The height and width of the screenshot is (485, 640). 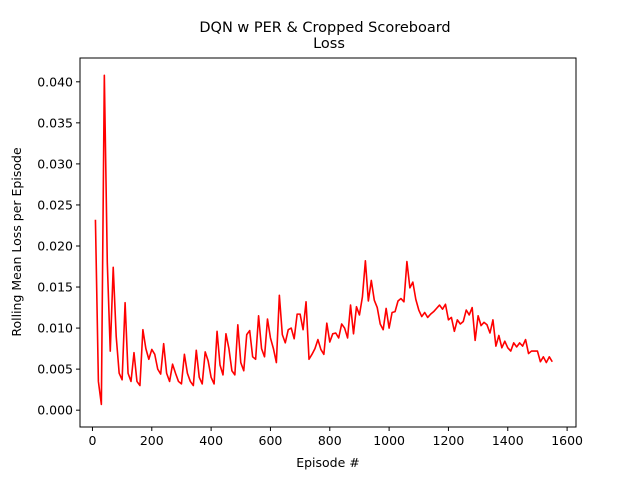 What do you see at coordinates (55, 204) in the screenshot?
I see `y-tick-label: 0.025` at bounding box center [55, 204].